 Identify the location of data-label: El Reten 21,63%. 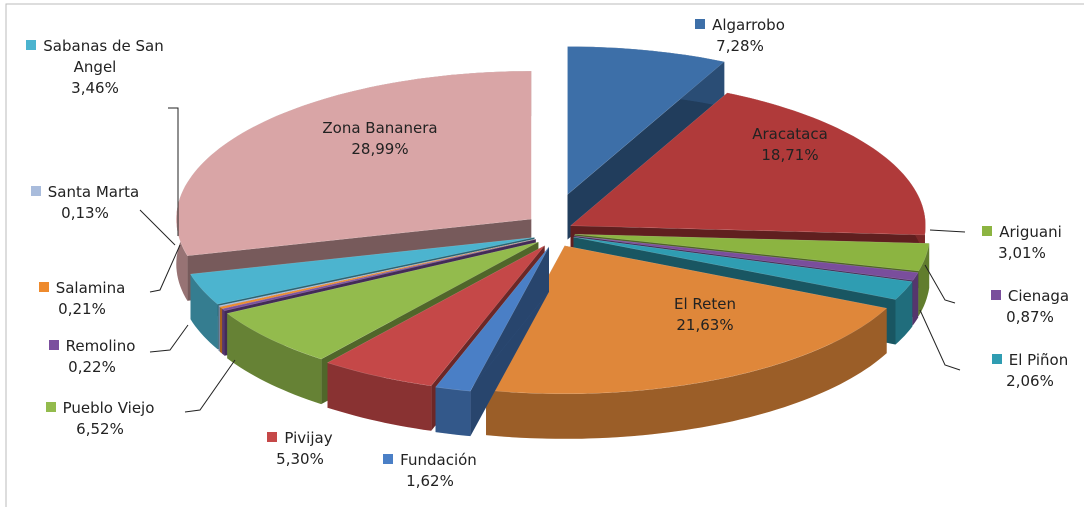
(705, 315).